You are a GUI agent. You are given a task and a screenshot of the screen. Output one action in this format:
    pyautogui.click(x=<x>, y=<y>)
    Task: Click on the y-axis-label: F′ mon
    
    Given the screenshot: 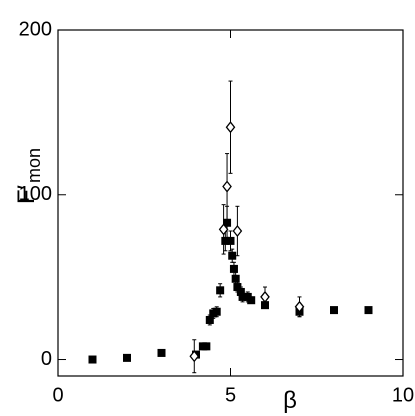 What is the action you would take?
    pyautogui.click(x=28, y=176)
    